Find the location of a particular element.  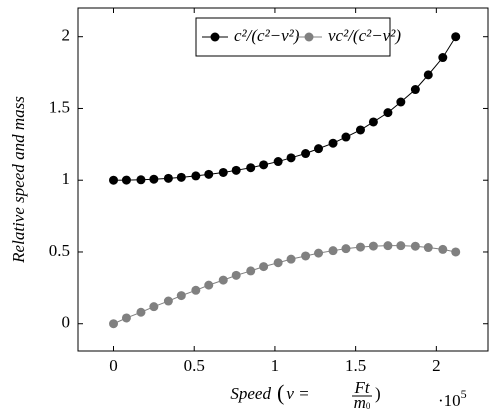

y-tick-label: 0 is located at coordinates (66, 322).